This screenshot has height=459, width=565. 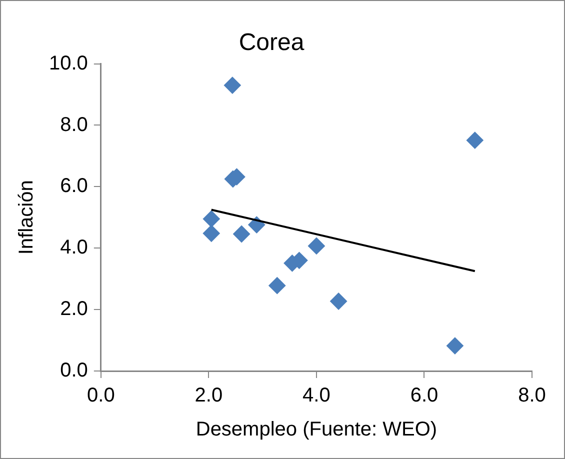 What do you see at coordinates (68, 63) in the screenshot?
I see `y-tick-label: 10.0` at bounding box center [68, 63].